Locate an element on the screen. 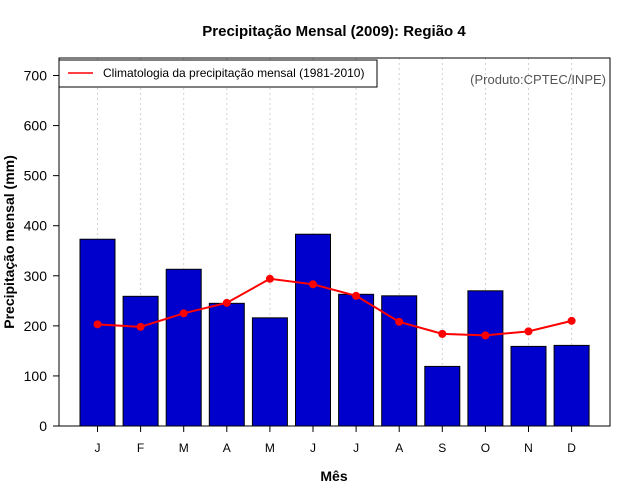 The width and height of the screenshot is (640, 500). x-tick-label-1: F is located at coordinates (140, 448).